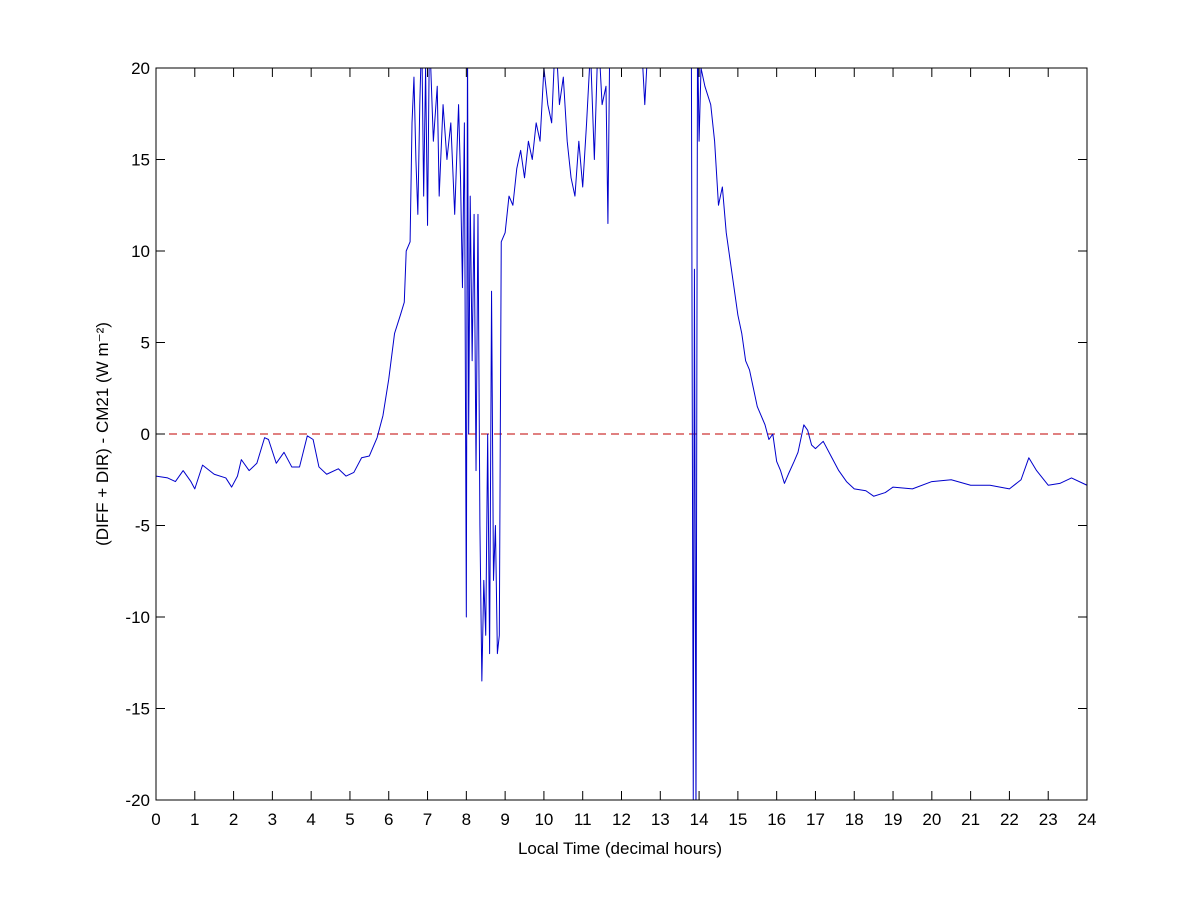  I want to click on x-tick-label: 23, so click(1048, 819).